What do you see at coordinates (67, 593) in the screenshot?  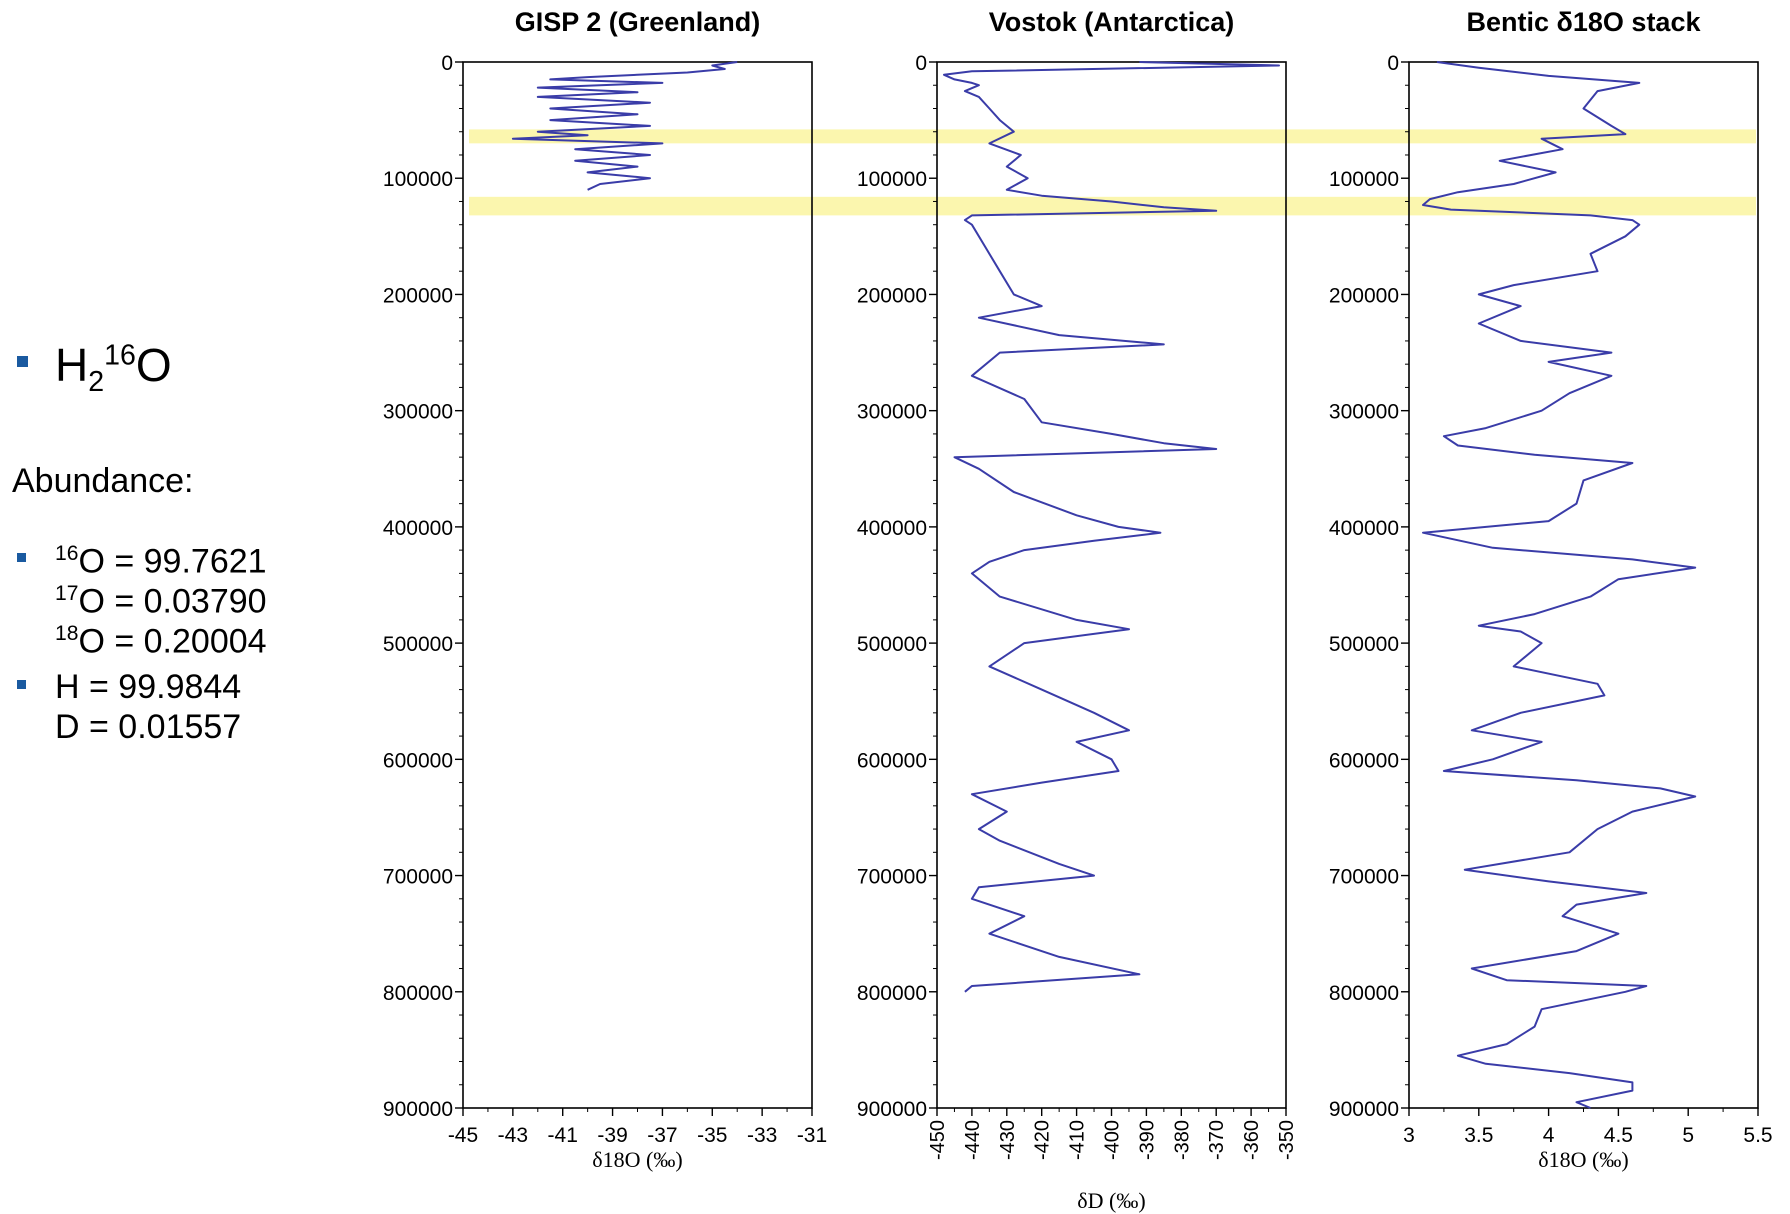 I see `mass-number: 17` at bounding box center [67, 593].